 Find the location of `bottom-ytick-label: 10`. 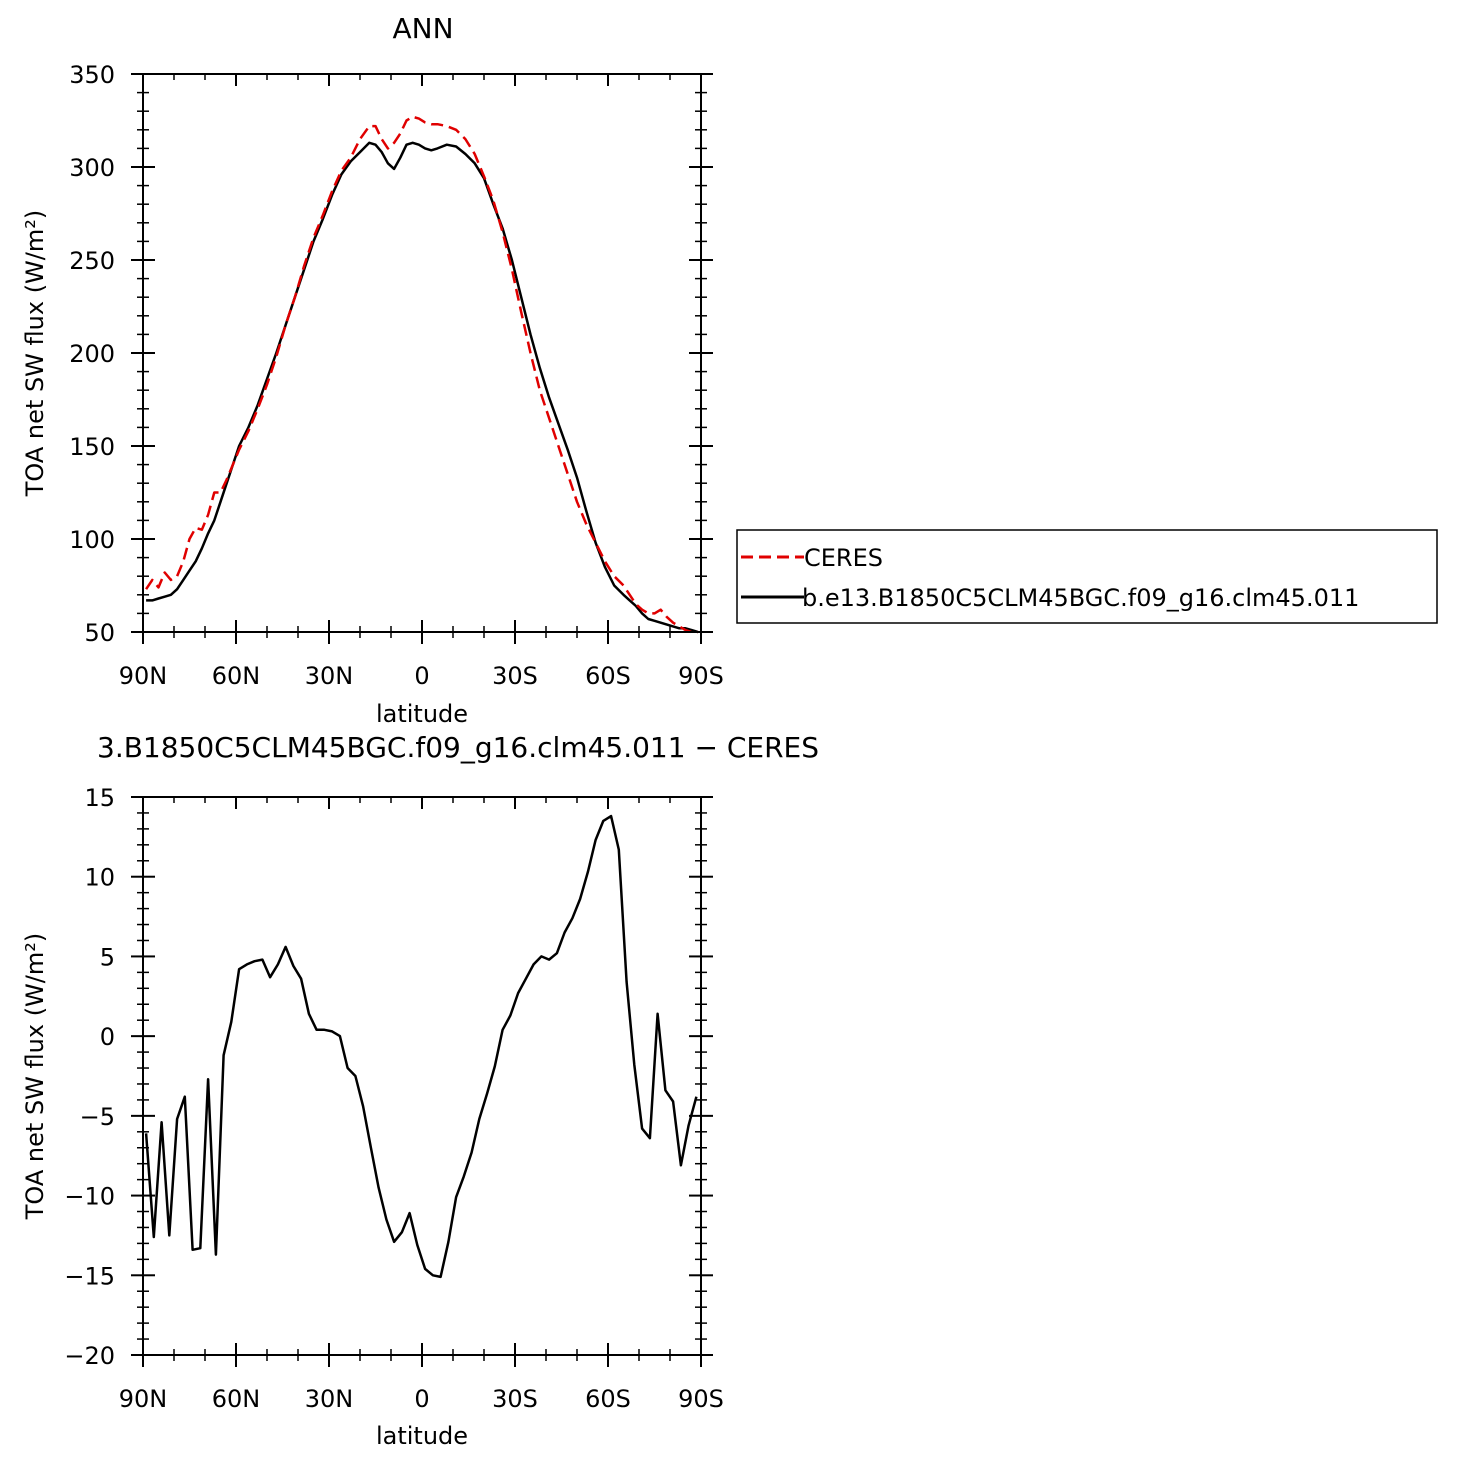

bottom-ytick-label: 10 is located at coordinates (99, 878).